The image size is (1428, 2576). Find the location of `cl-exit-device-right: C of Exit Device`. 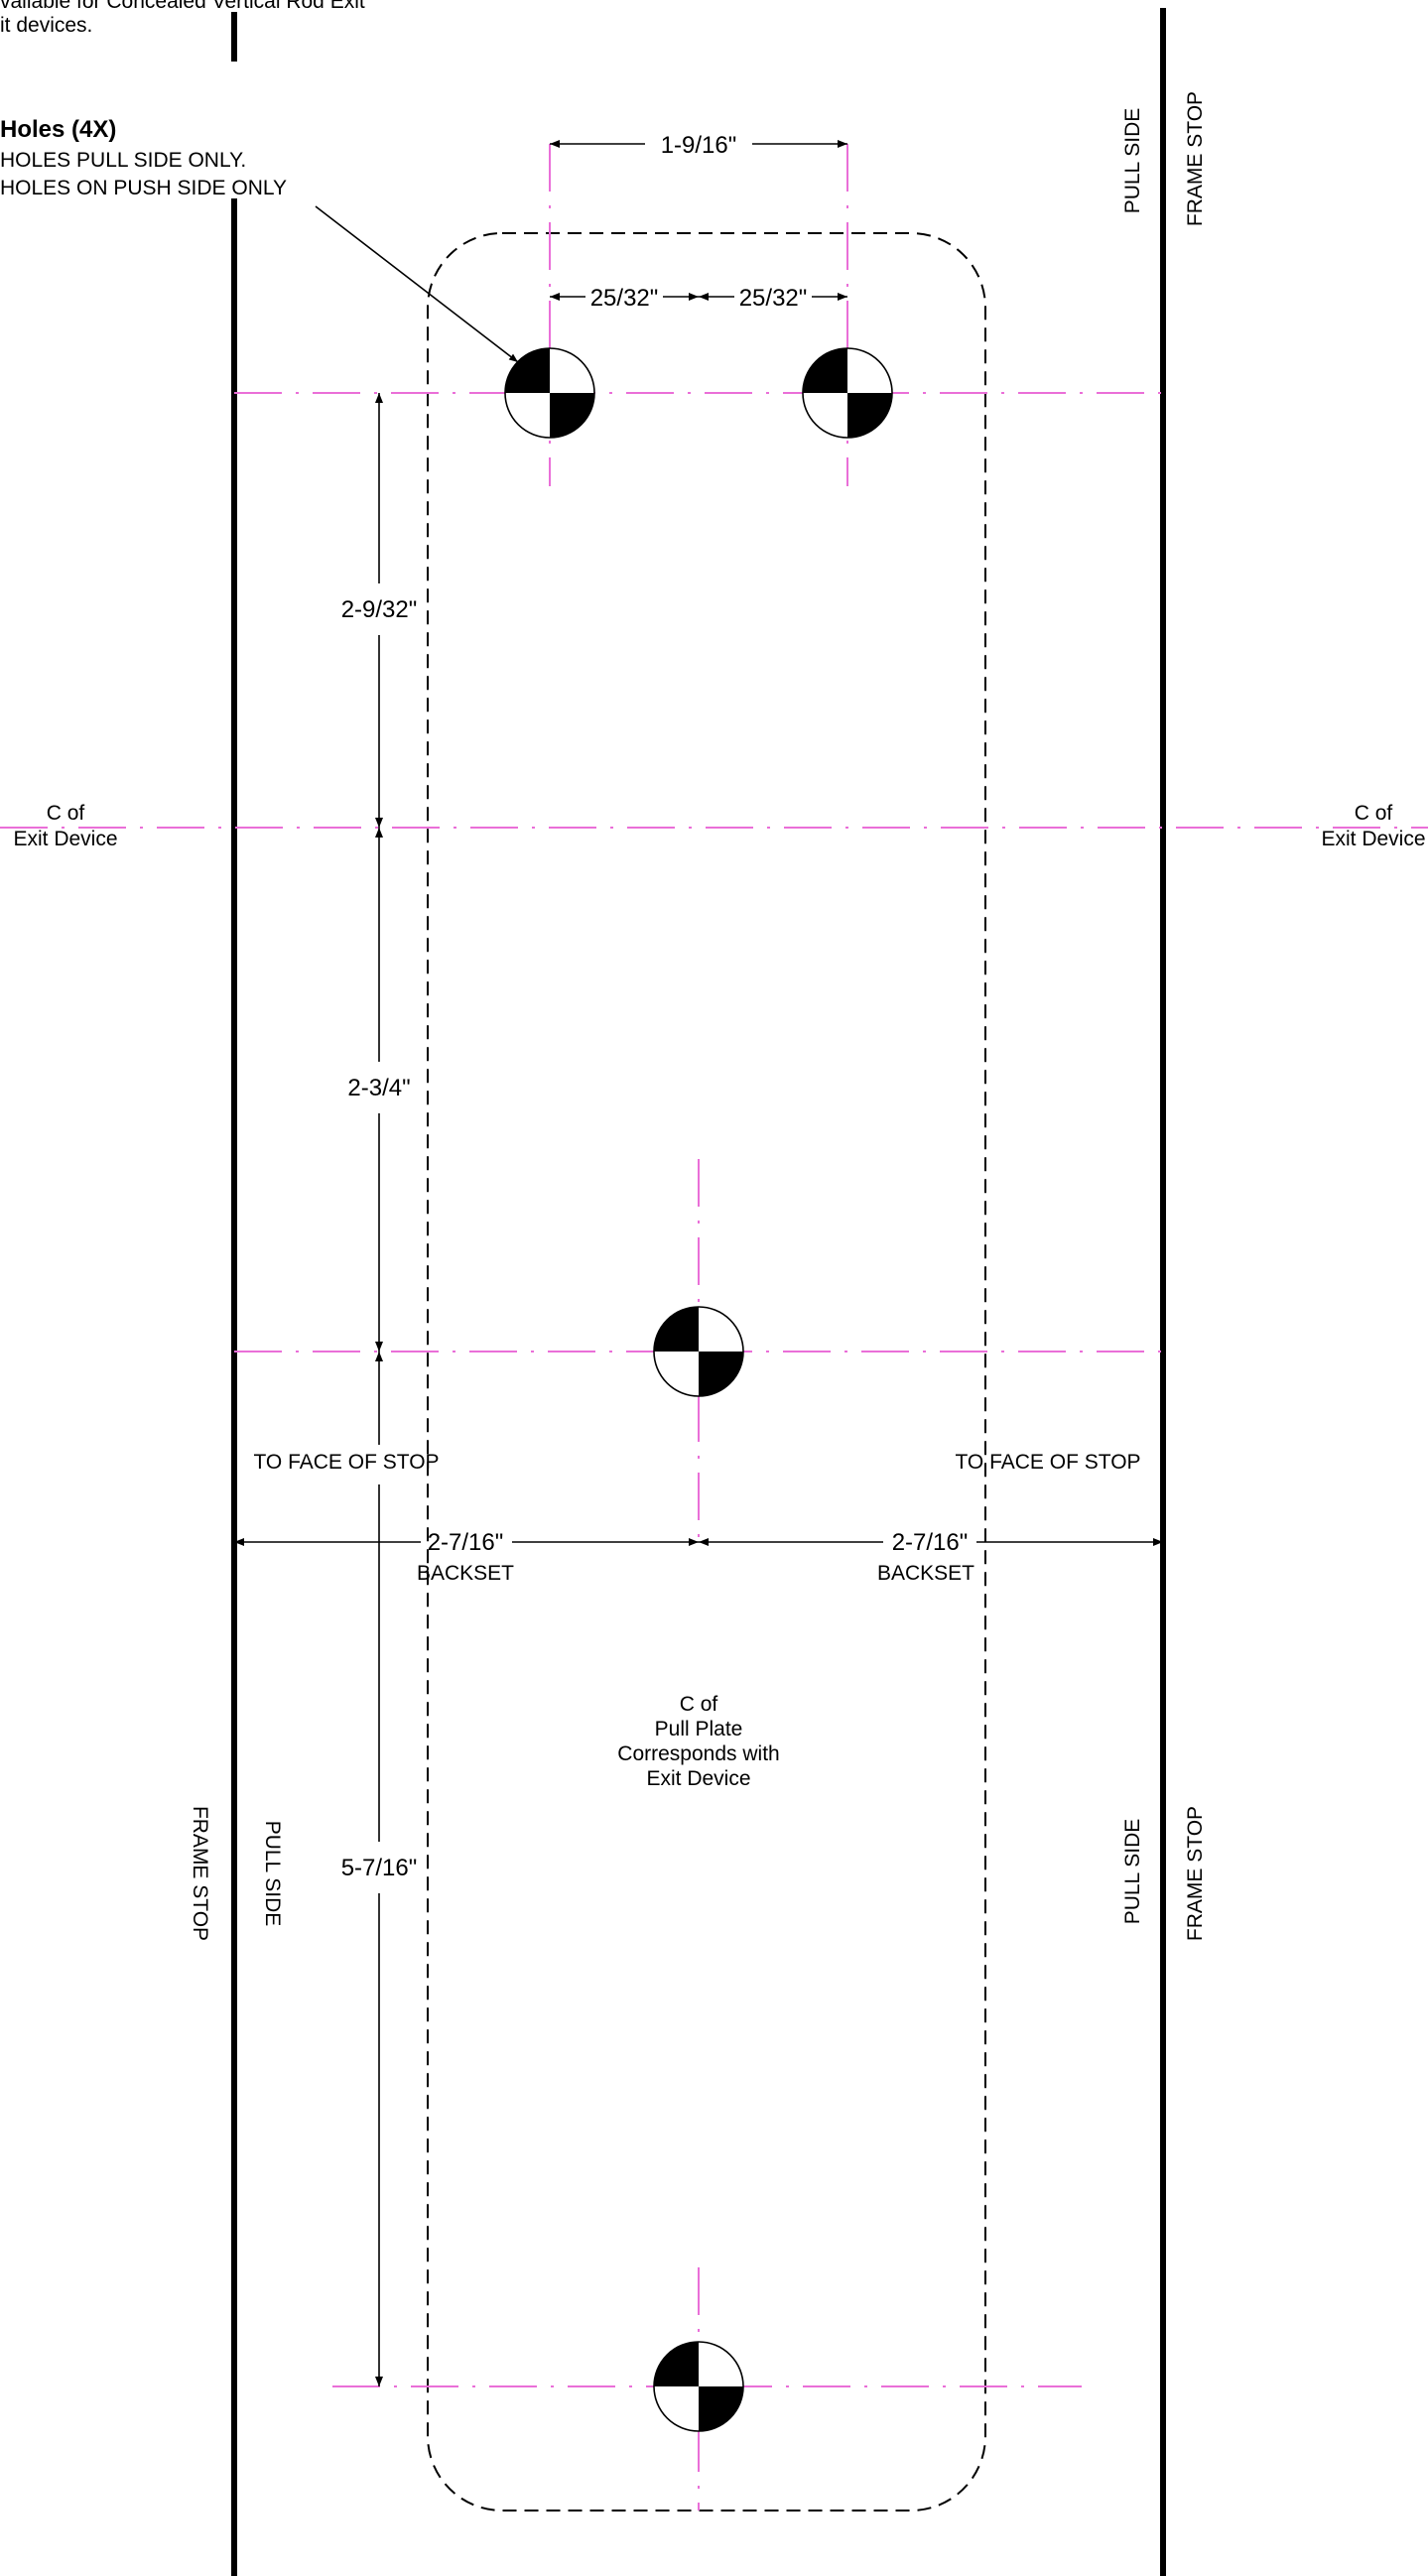

cl-exit-device-right: C of Exit Device is located at coordinates (1373, 826).